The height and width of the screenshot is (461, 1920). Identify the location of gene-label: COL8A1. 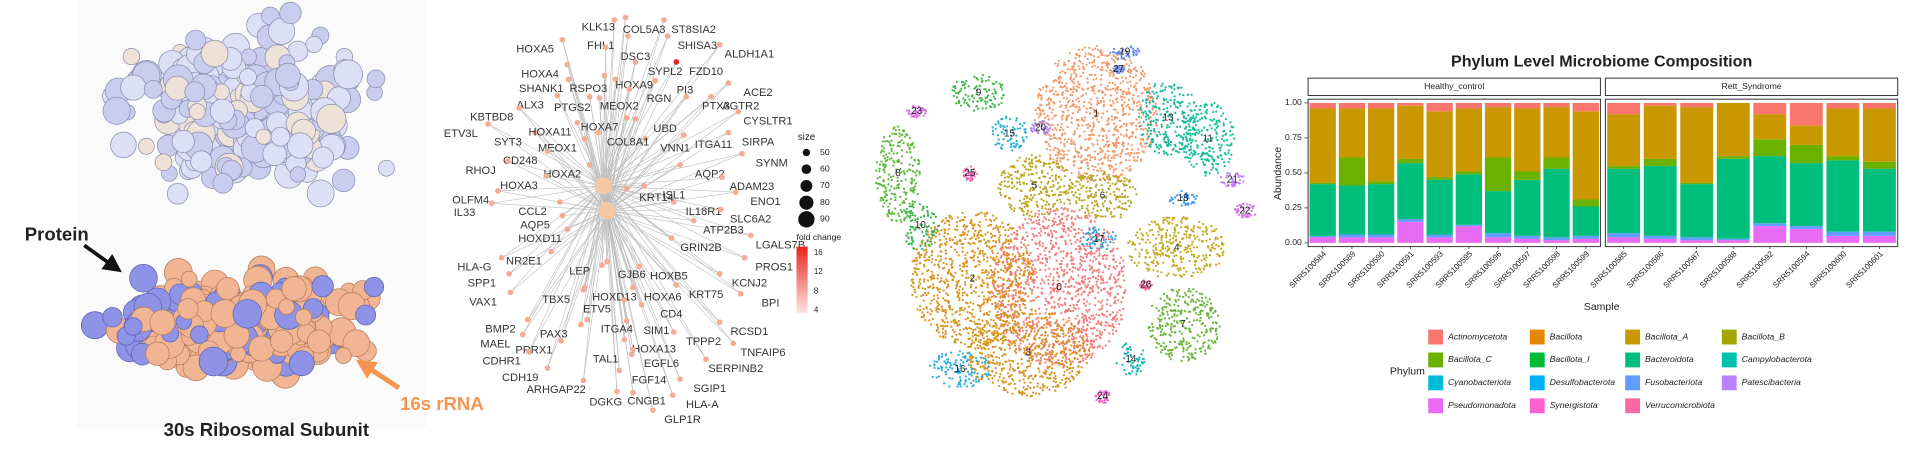
(628, 142).